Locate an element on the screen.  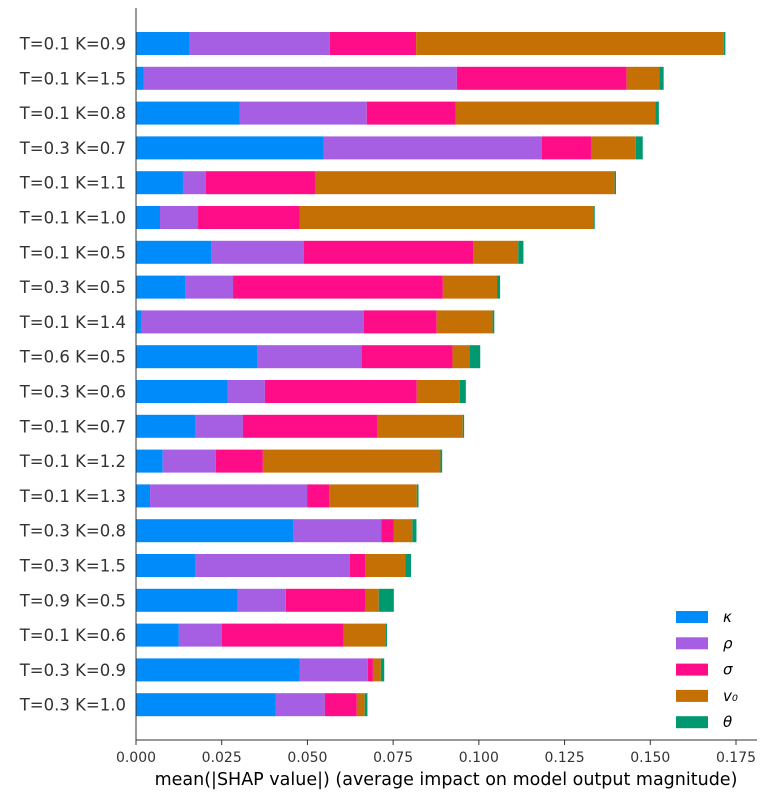
legend-label: v₀ is located at coordinates (730, 696).